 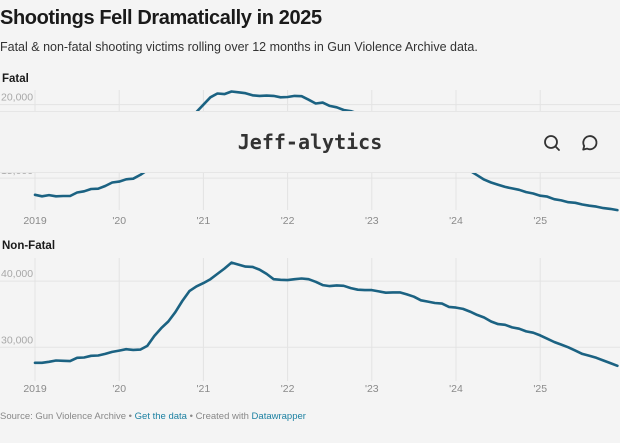 I want to click on site-header-bar: Jeff-alytics, so click(x=310, y=142).